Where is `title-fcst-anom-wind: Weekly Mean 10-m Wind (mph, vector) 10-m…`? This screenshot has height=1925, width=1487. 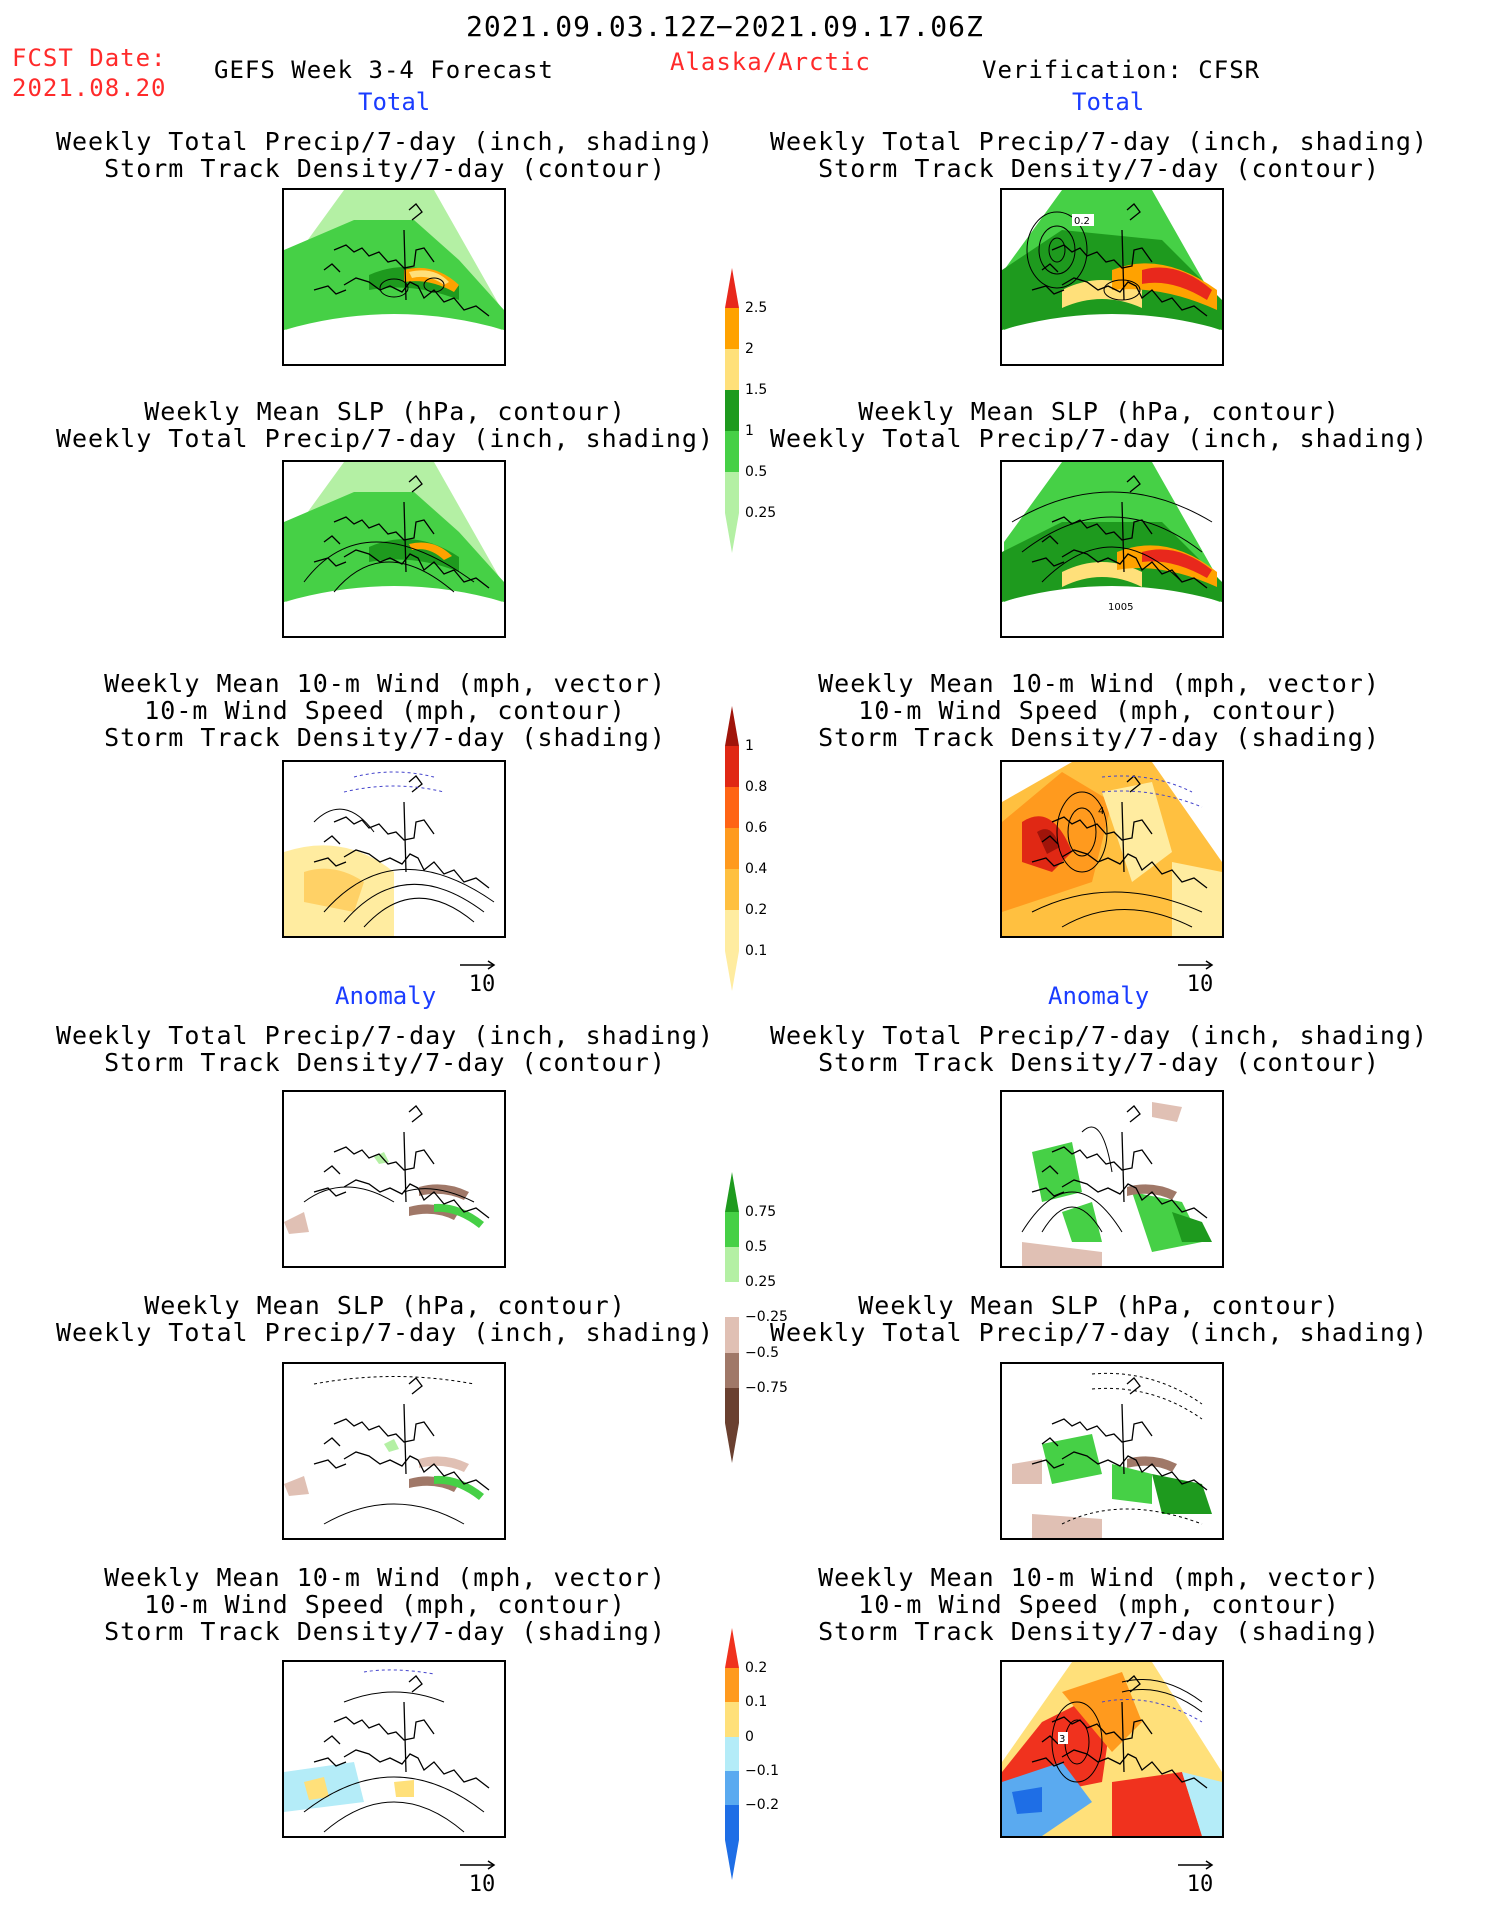 title-fcst-anom-wind: Weekly Mean 10-m Wind (mph, vector) 10-m… is located at coordinates (385, 1604).